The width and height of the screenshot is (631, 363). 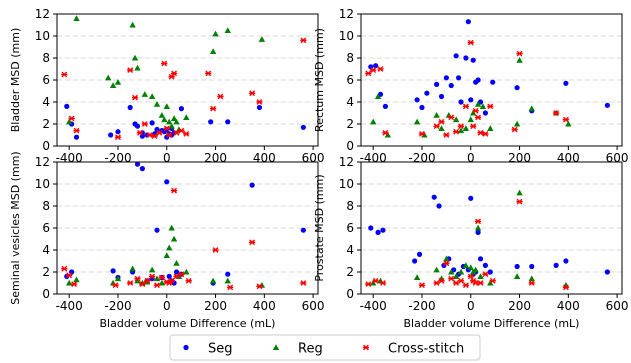 I want to click on x-tick-label: 600, so click(x=617, y=306).